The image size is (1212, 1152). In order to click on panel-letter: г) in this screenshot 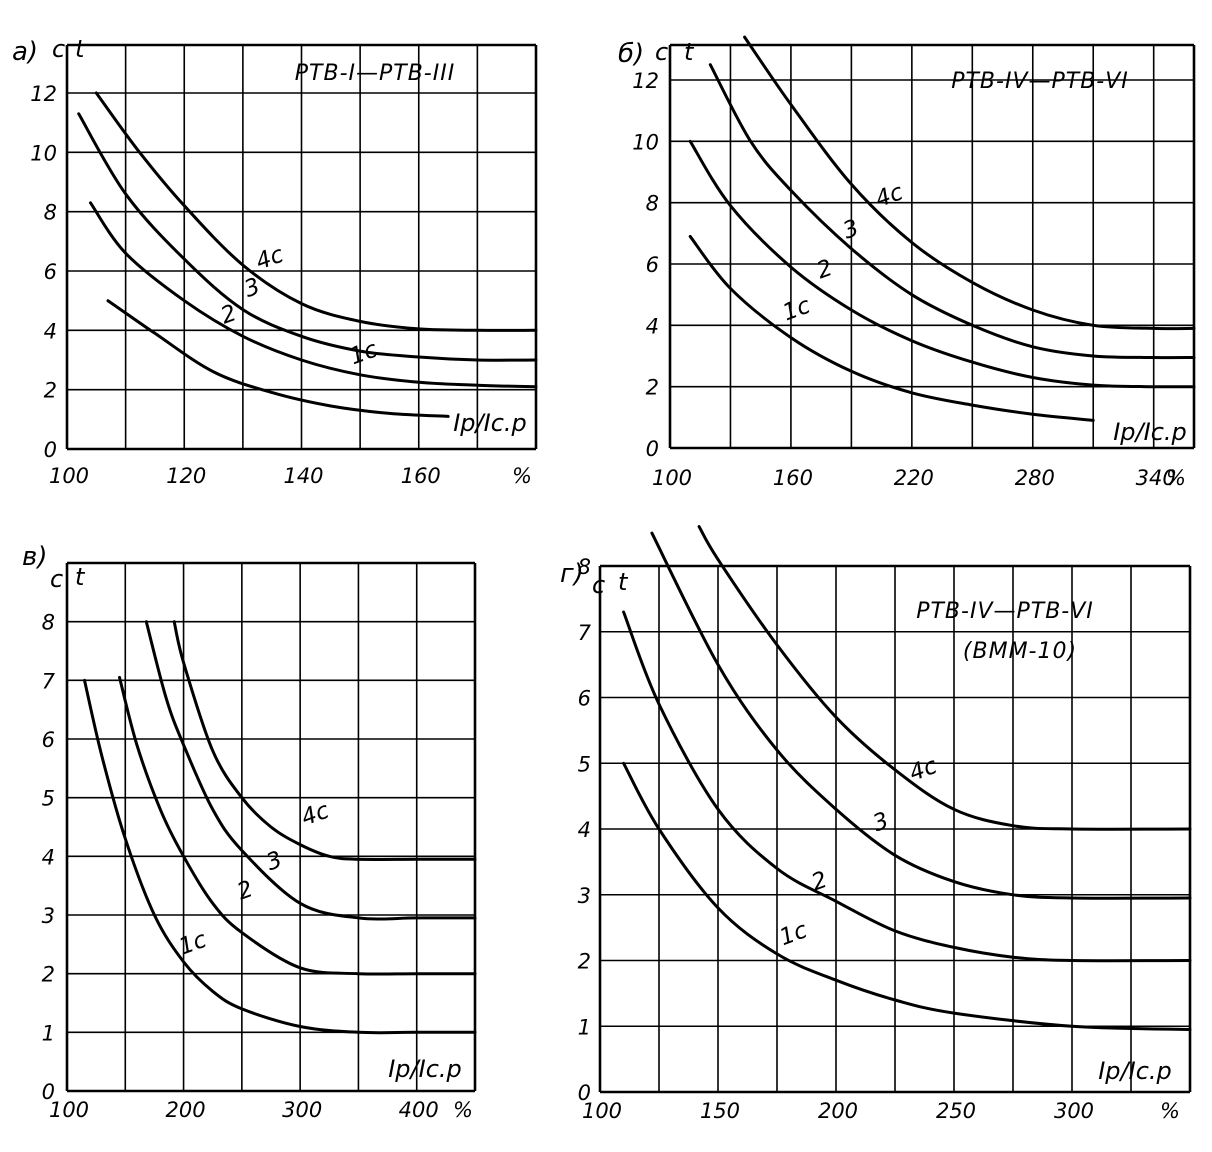, I will do `click(572, 574)`.